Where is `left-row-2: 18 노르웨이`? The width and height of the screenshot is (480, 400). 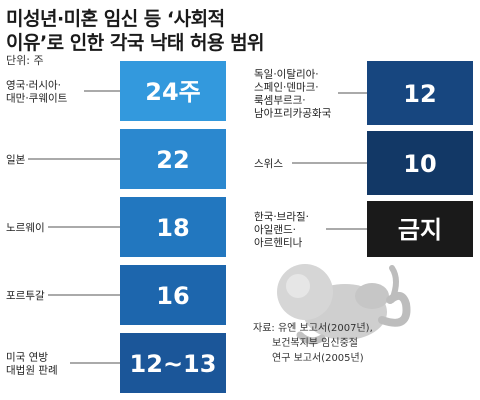 left-row-2: 18 노르웨이 is located at coordinates (116, 227).